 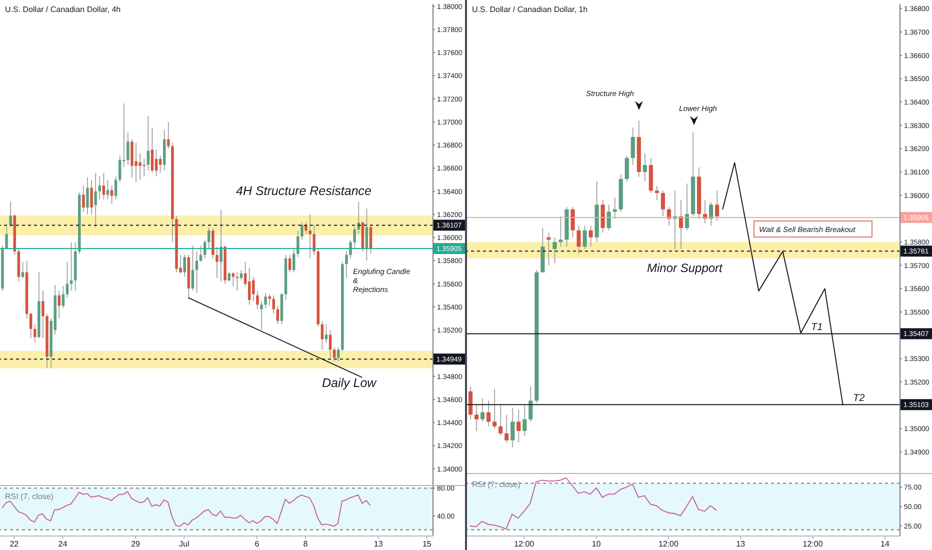 What do you see at coordinates (817, 327) in the screenshot?
I see `annotation: T1` at bounding box center [817, 327].